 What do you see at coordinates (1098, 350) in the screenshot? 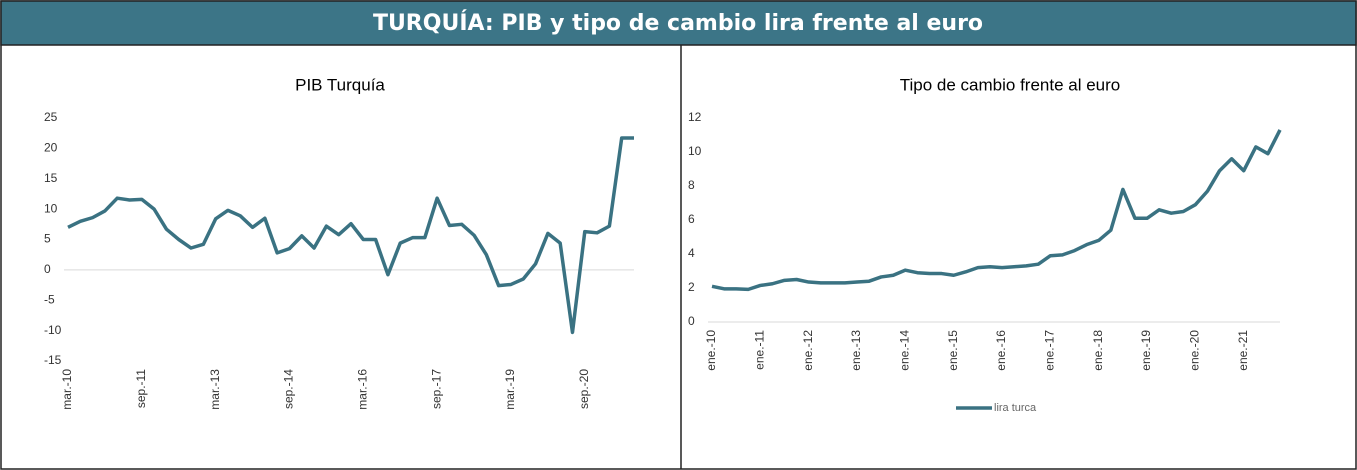
I see `x-tick-label: ene.-18` at bounding box center [1098, 350].